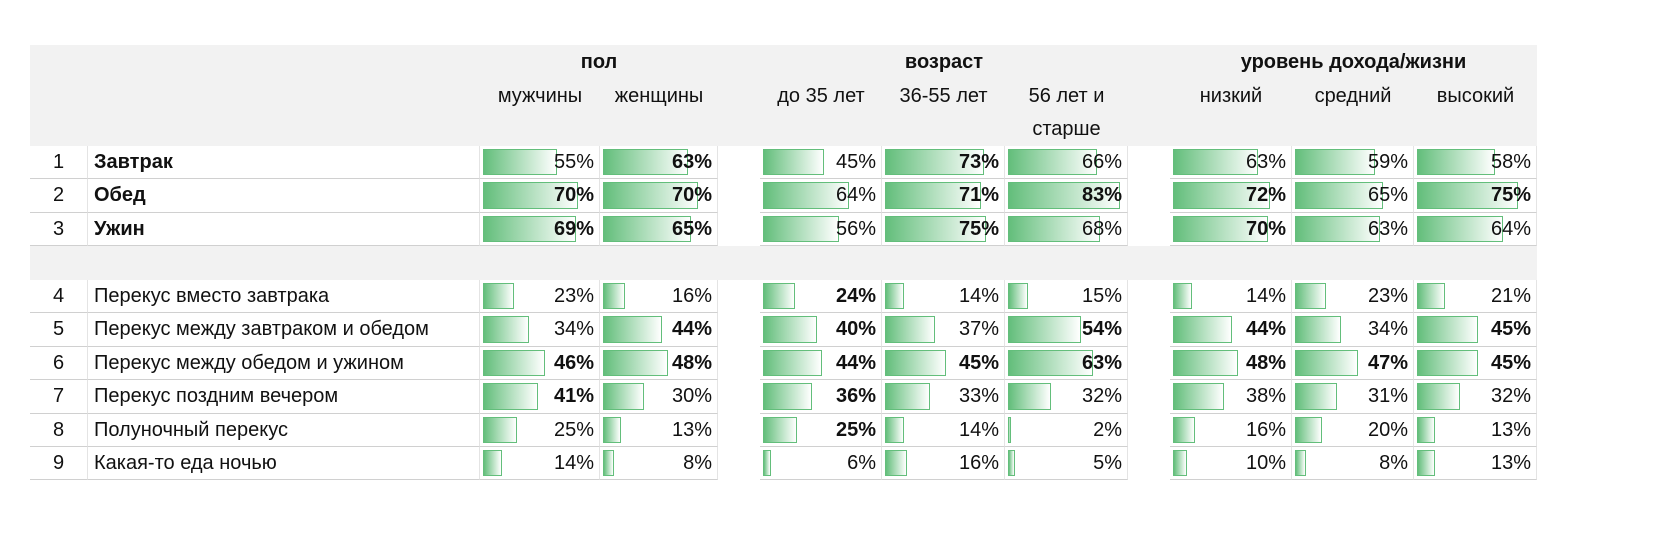  I want to click on value-label: 37%, so click(978, 329).